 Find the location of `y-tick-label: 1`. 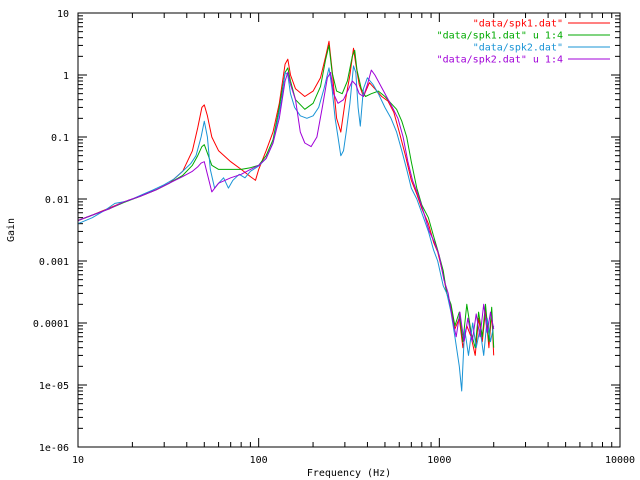

y-tick-label: 1 is located at coordinates (66, 76).